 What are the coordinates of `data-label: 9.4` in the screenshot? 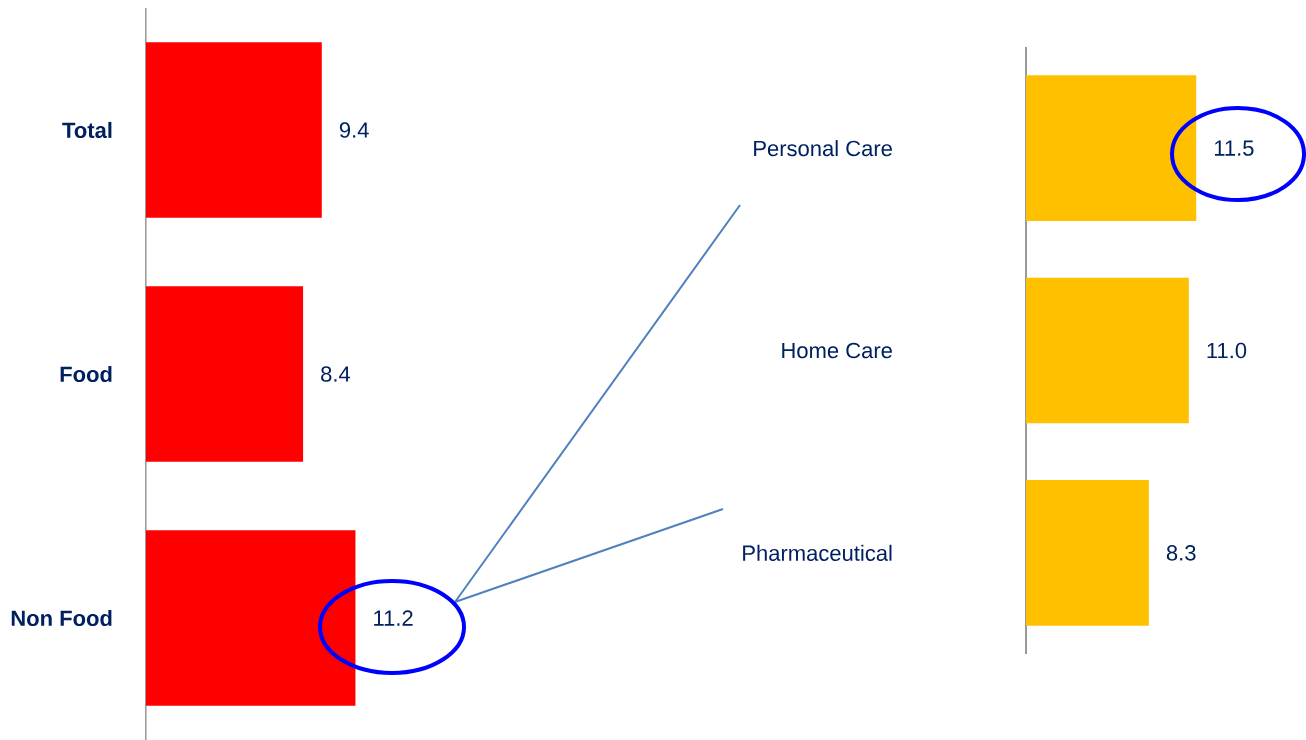 It's located at (354, 130).